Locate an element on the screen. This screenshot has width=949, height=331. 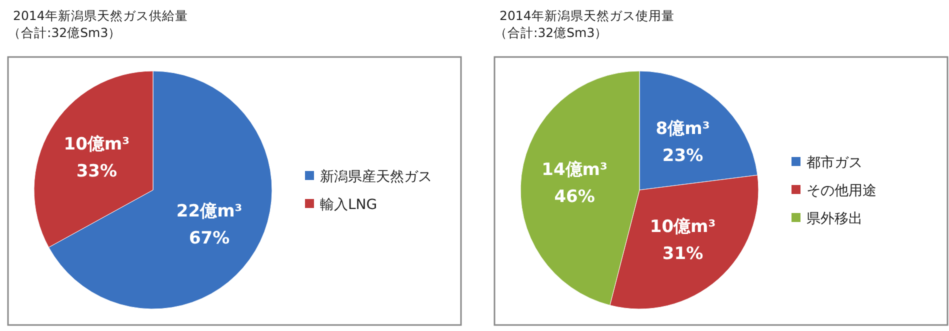
legend-label: 県外移出 is located at coordinates (834, 219).